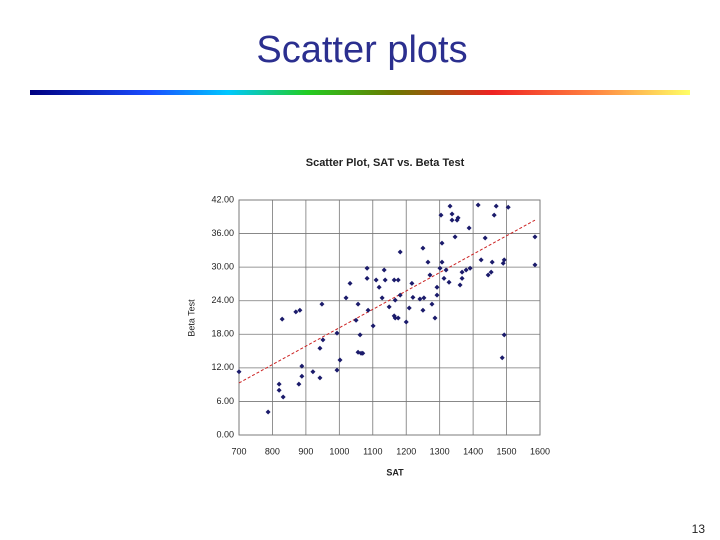  Describe the element at coordinates (360, 92) in the screenshot. I see `divider` at that location.